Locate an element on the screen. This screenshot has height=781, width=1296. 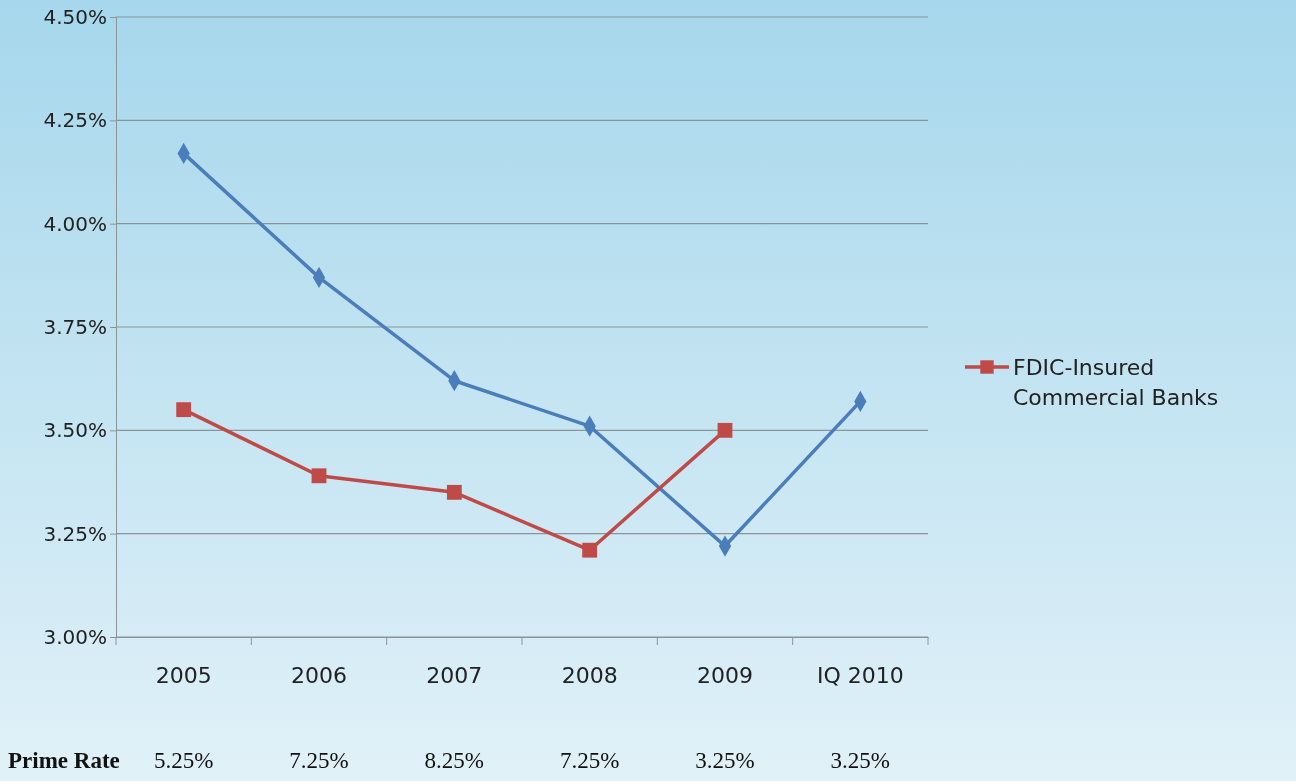
text: 5.25% is located at coordinates (183, 760).